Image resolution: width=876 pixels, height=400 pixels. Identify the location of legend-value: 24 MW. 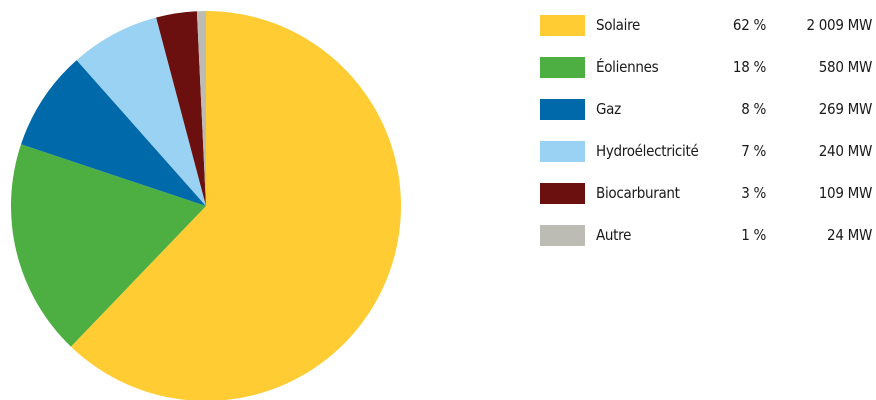
(849, 235).